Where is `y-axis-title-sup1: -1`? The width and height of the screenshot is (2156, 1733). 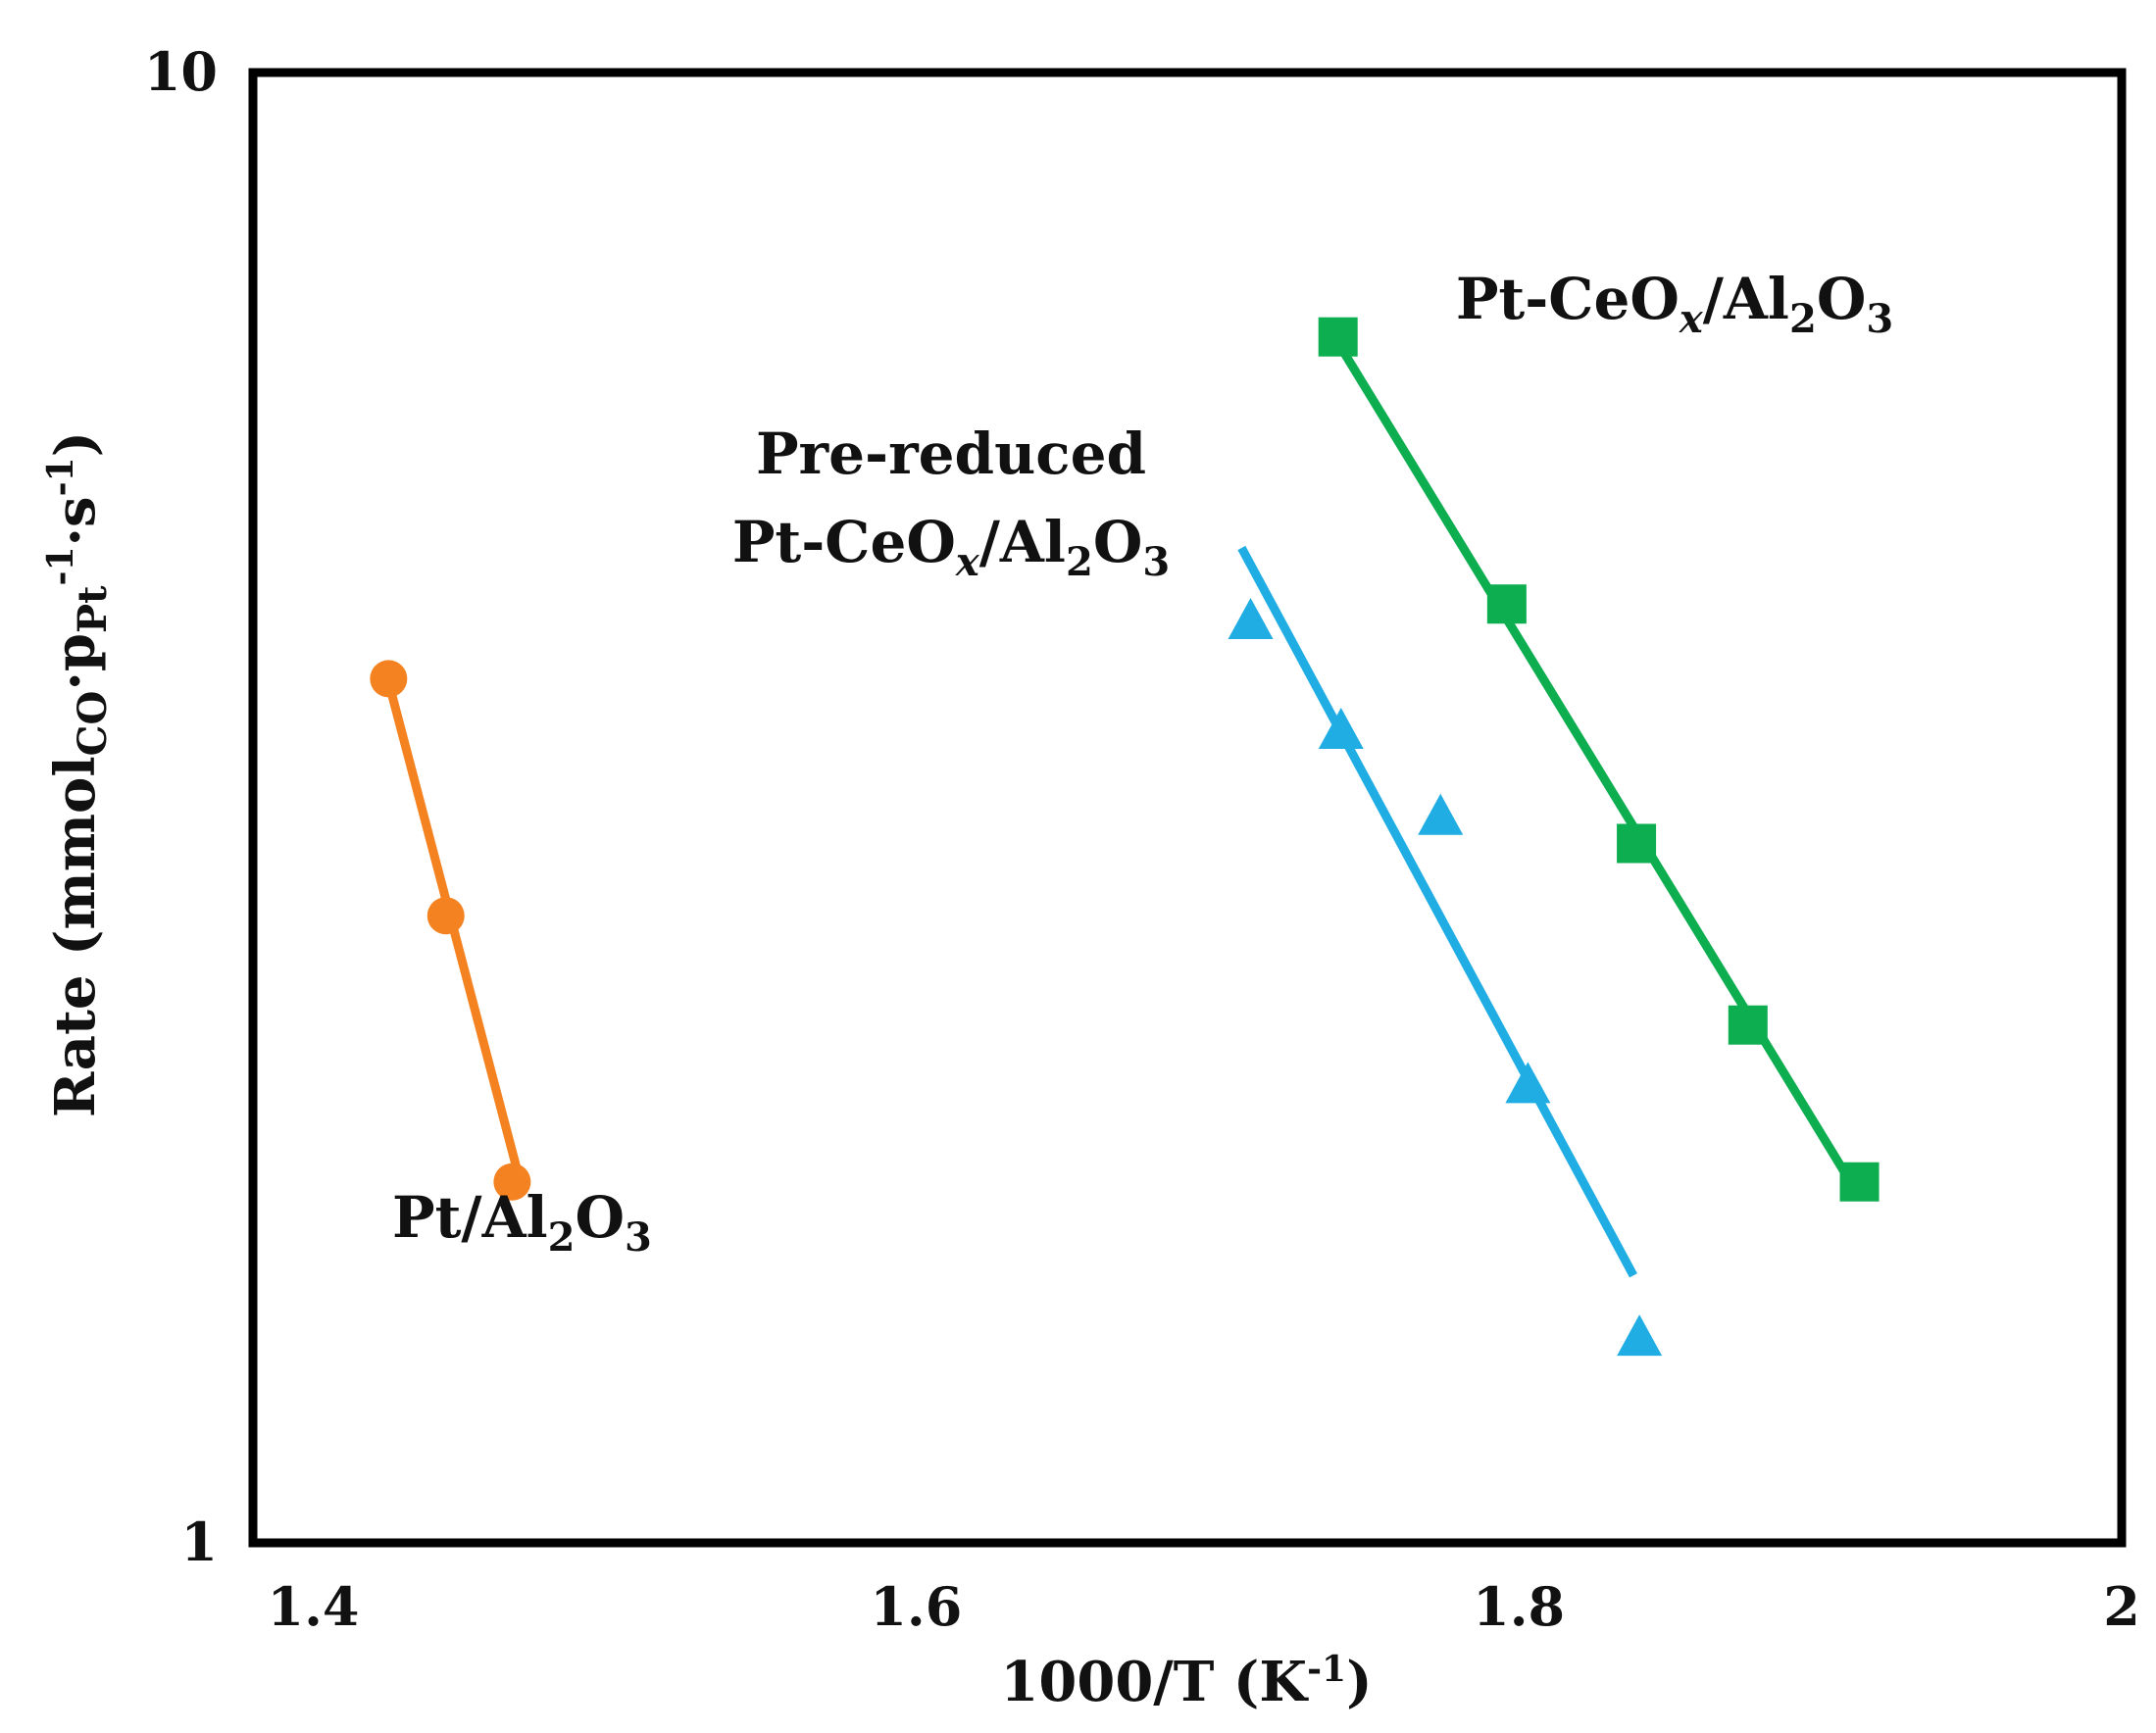
y-axis-title-sup1: -1 is located at coordinates (60, 565).